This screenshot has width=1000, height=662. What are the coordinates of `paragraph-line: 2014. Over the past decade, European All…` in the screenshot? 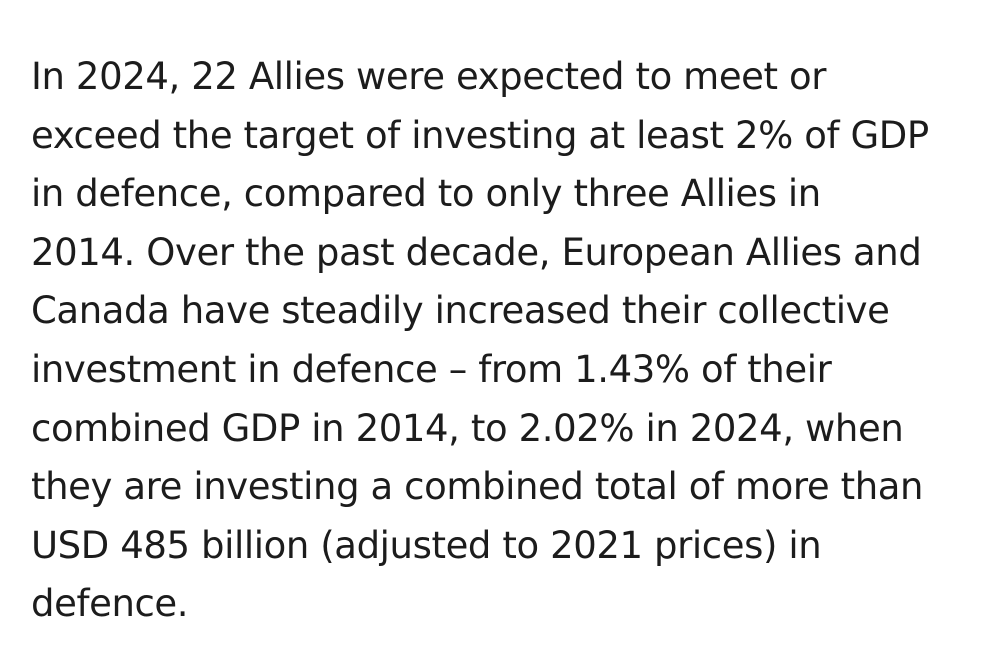 It's located at (476, 252).